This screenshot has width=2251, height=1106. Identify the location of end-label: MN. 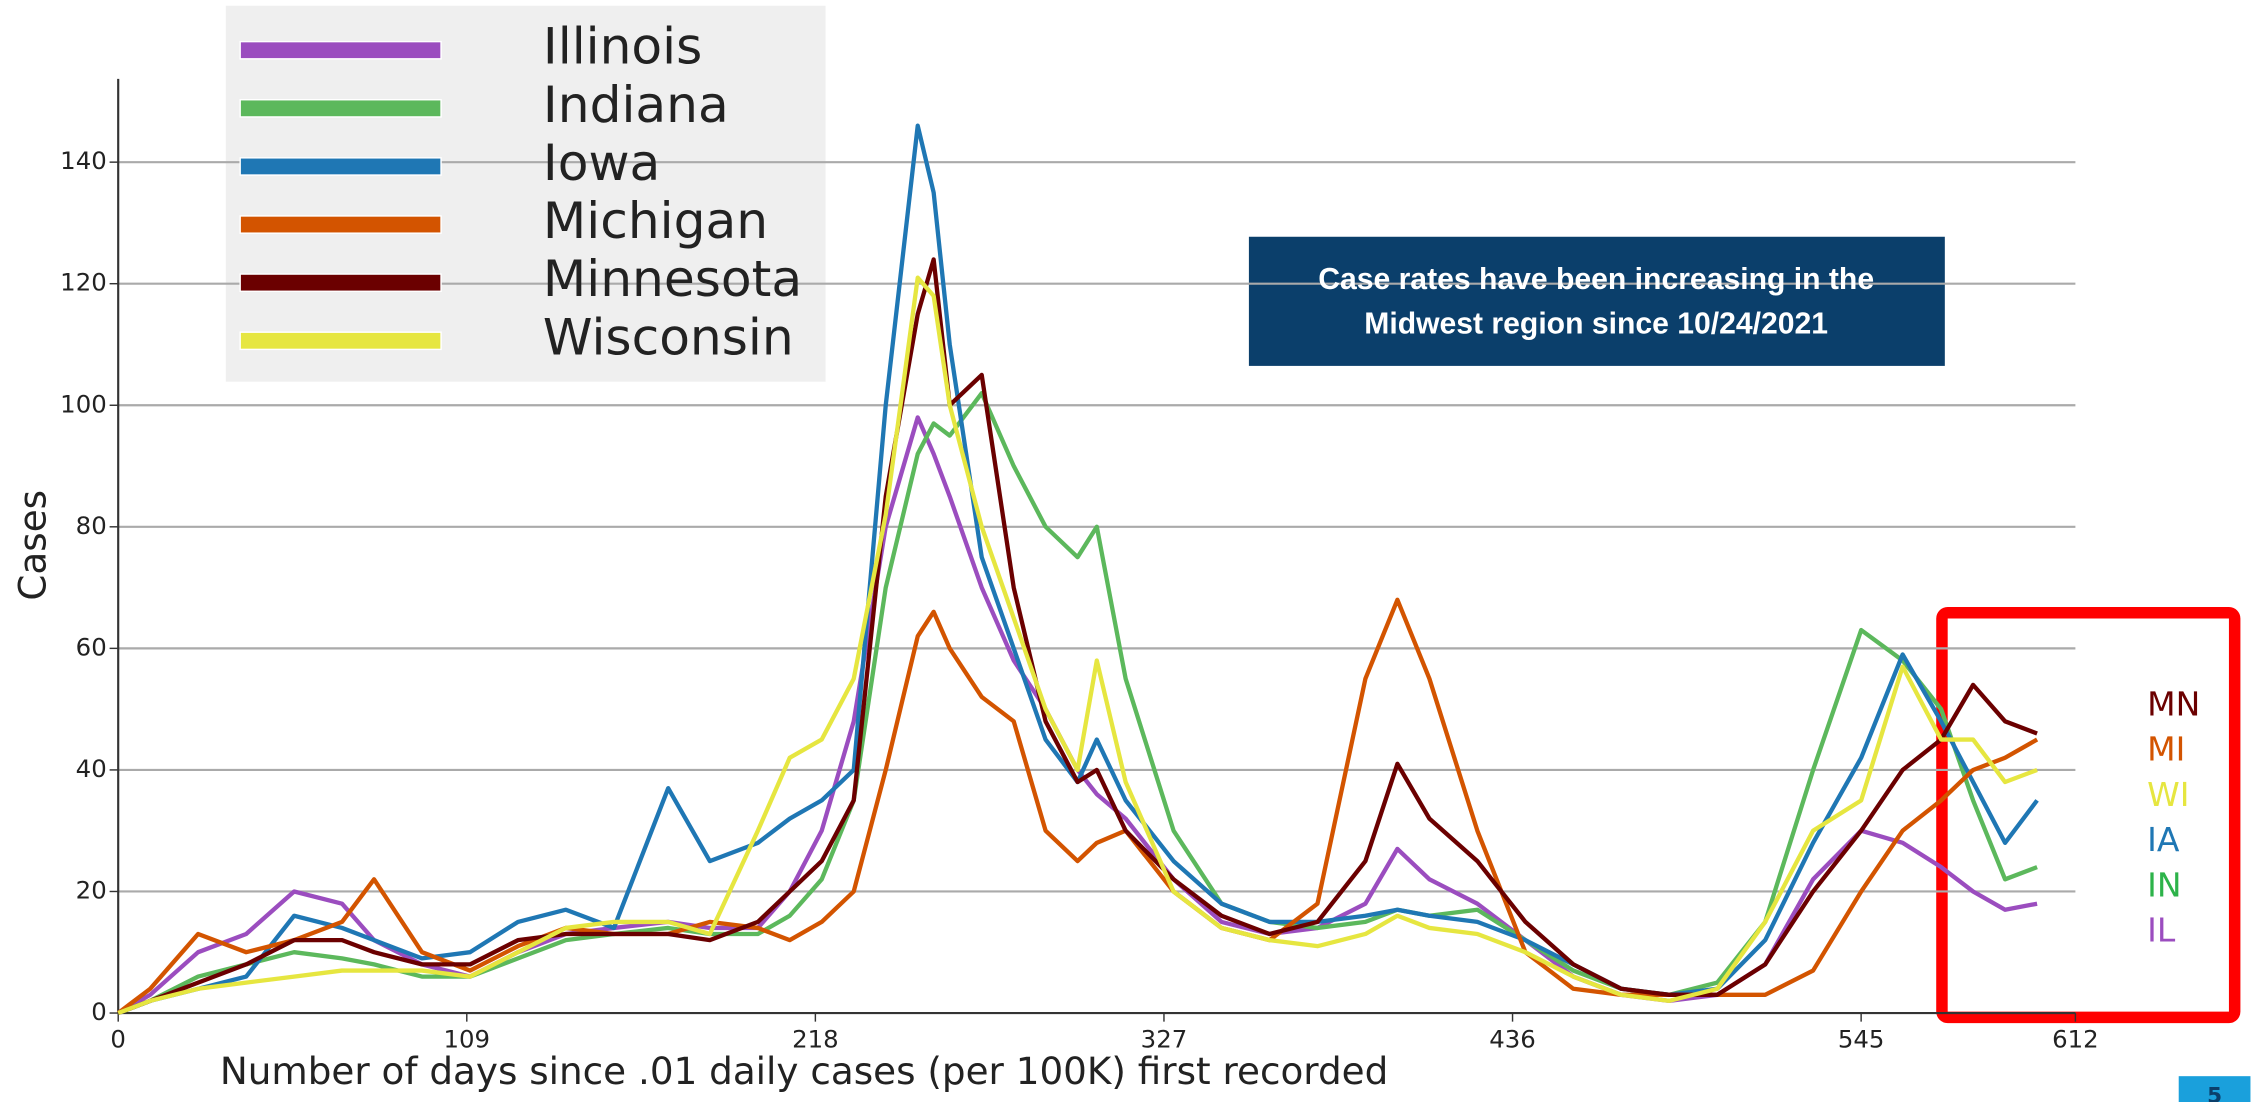
(2173, 703).